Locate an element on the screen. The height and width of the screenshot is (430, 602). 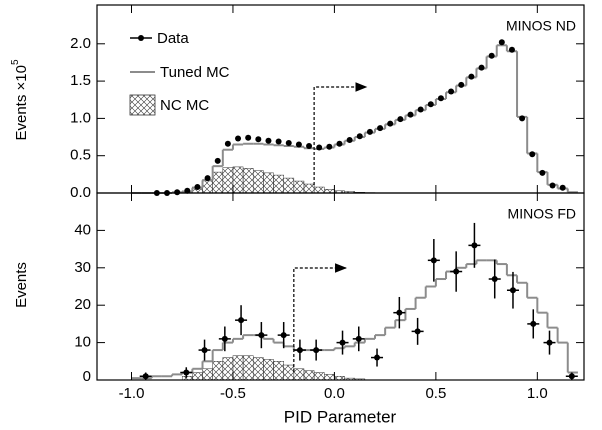
y-tick-label: 20 is located at coordinates (82, 304).